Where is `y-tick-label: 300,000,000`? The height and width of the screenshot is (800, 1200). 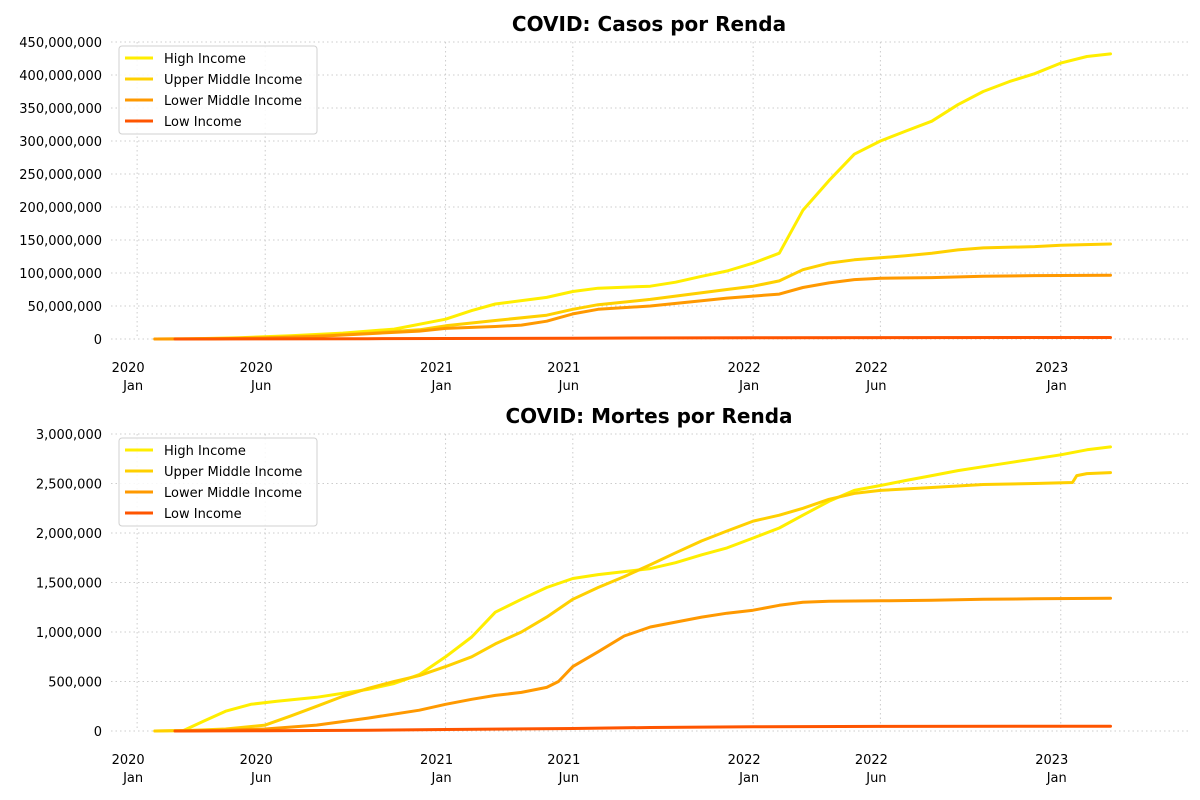 y-tick-label: 300,000,000 is located at coordinates (60, 142).